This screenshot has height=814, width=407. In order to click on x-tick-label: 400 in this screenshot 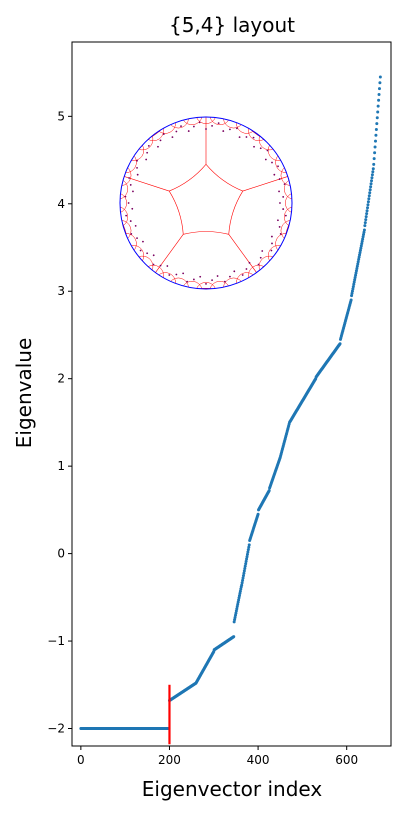, I will do `click(258, 760)`.